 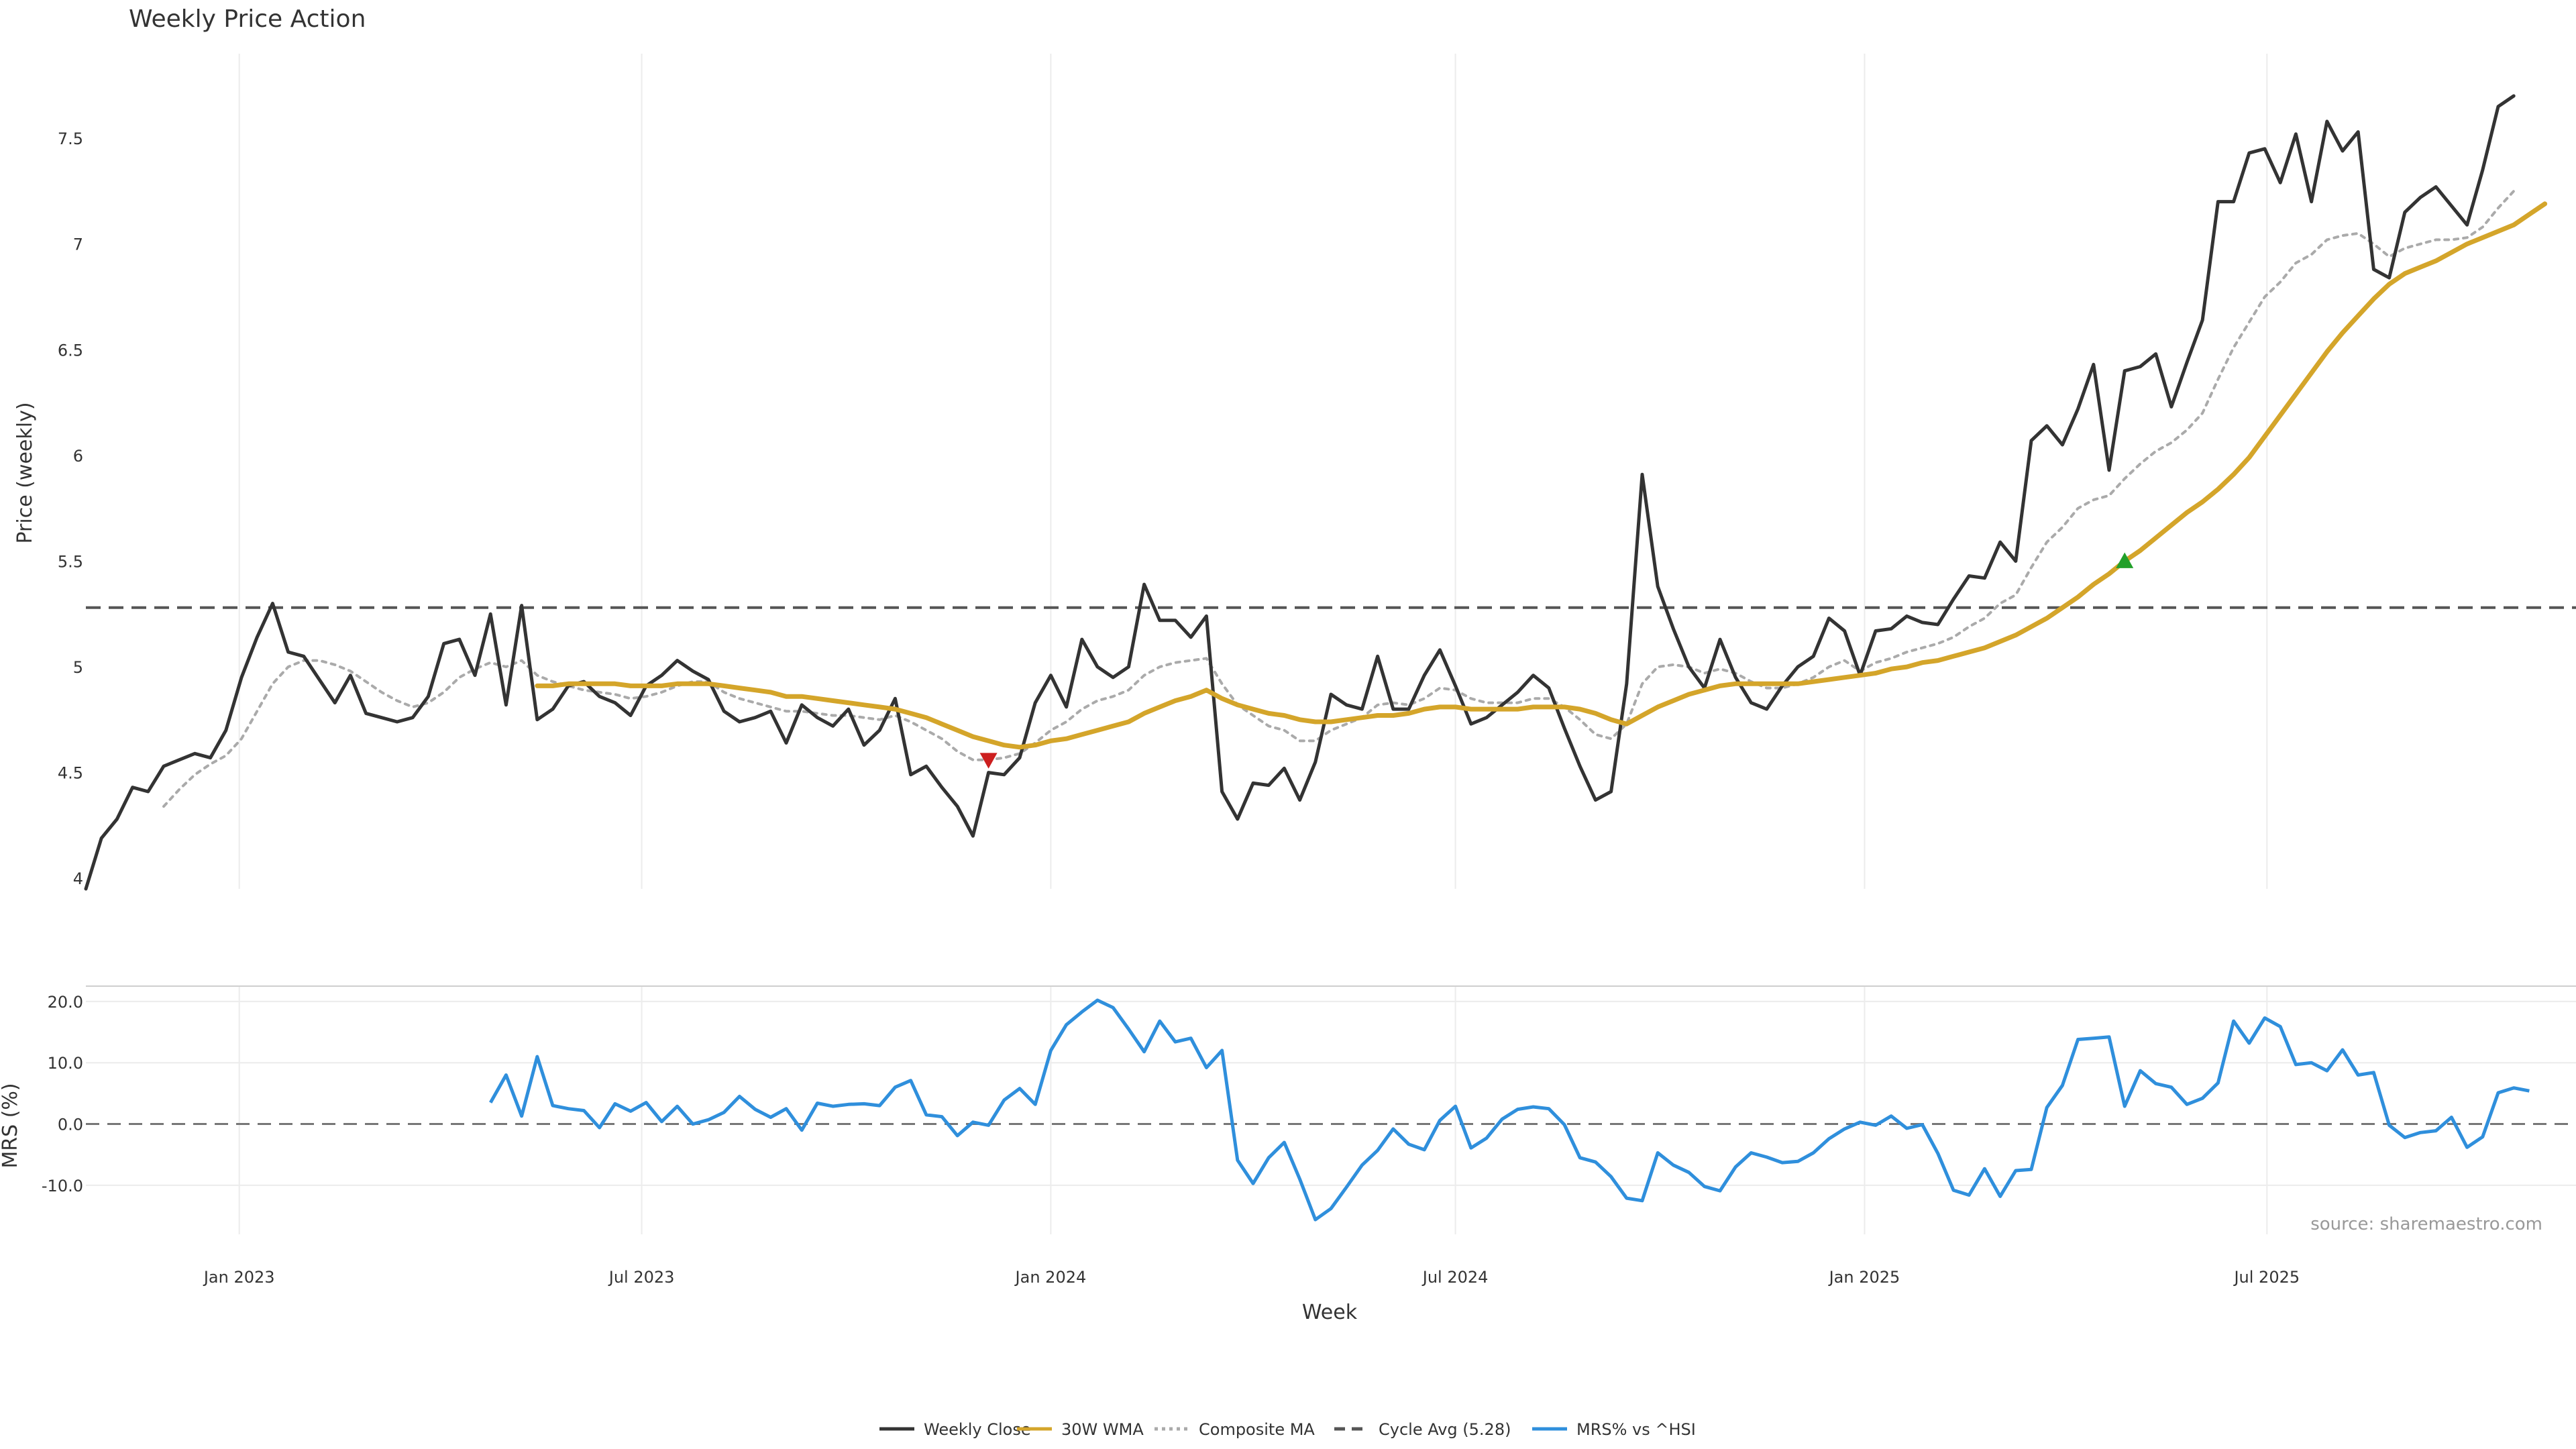 I want to click on mrs-axis-title: MRS (%), so click(x=11, y=1125).